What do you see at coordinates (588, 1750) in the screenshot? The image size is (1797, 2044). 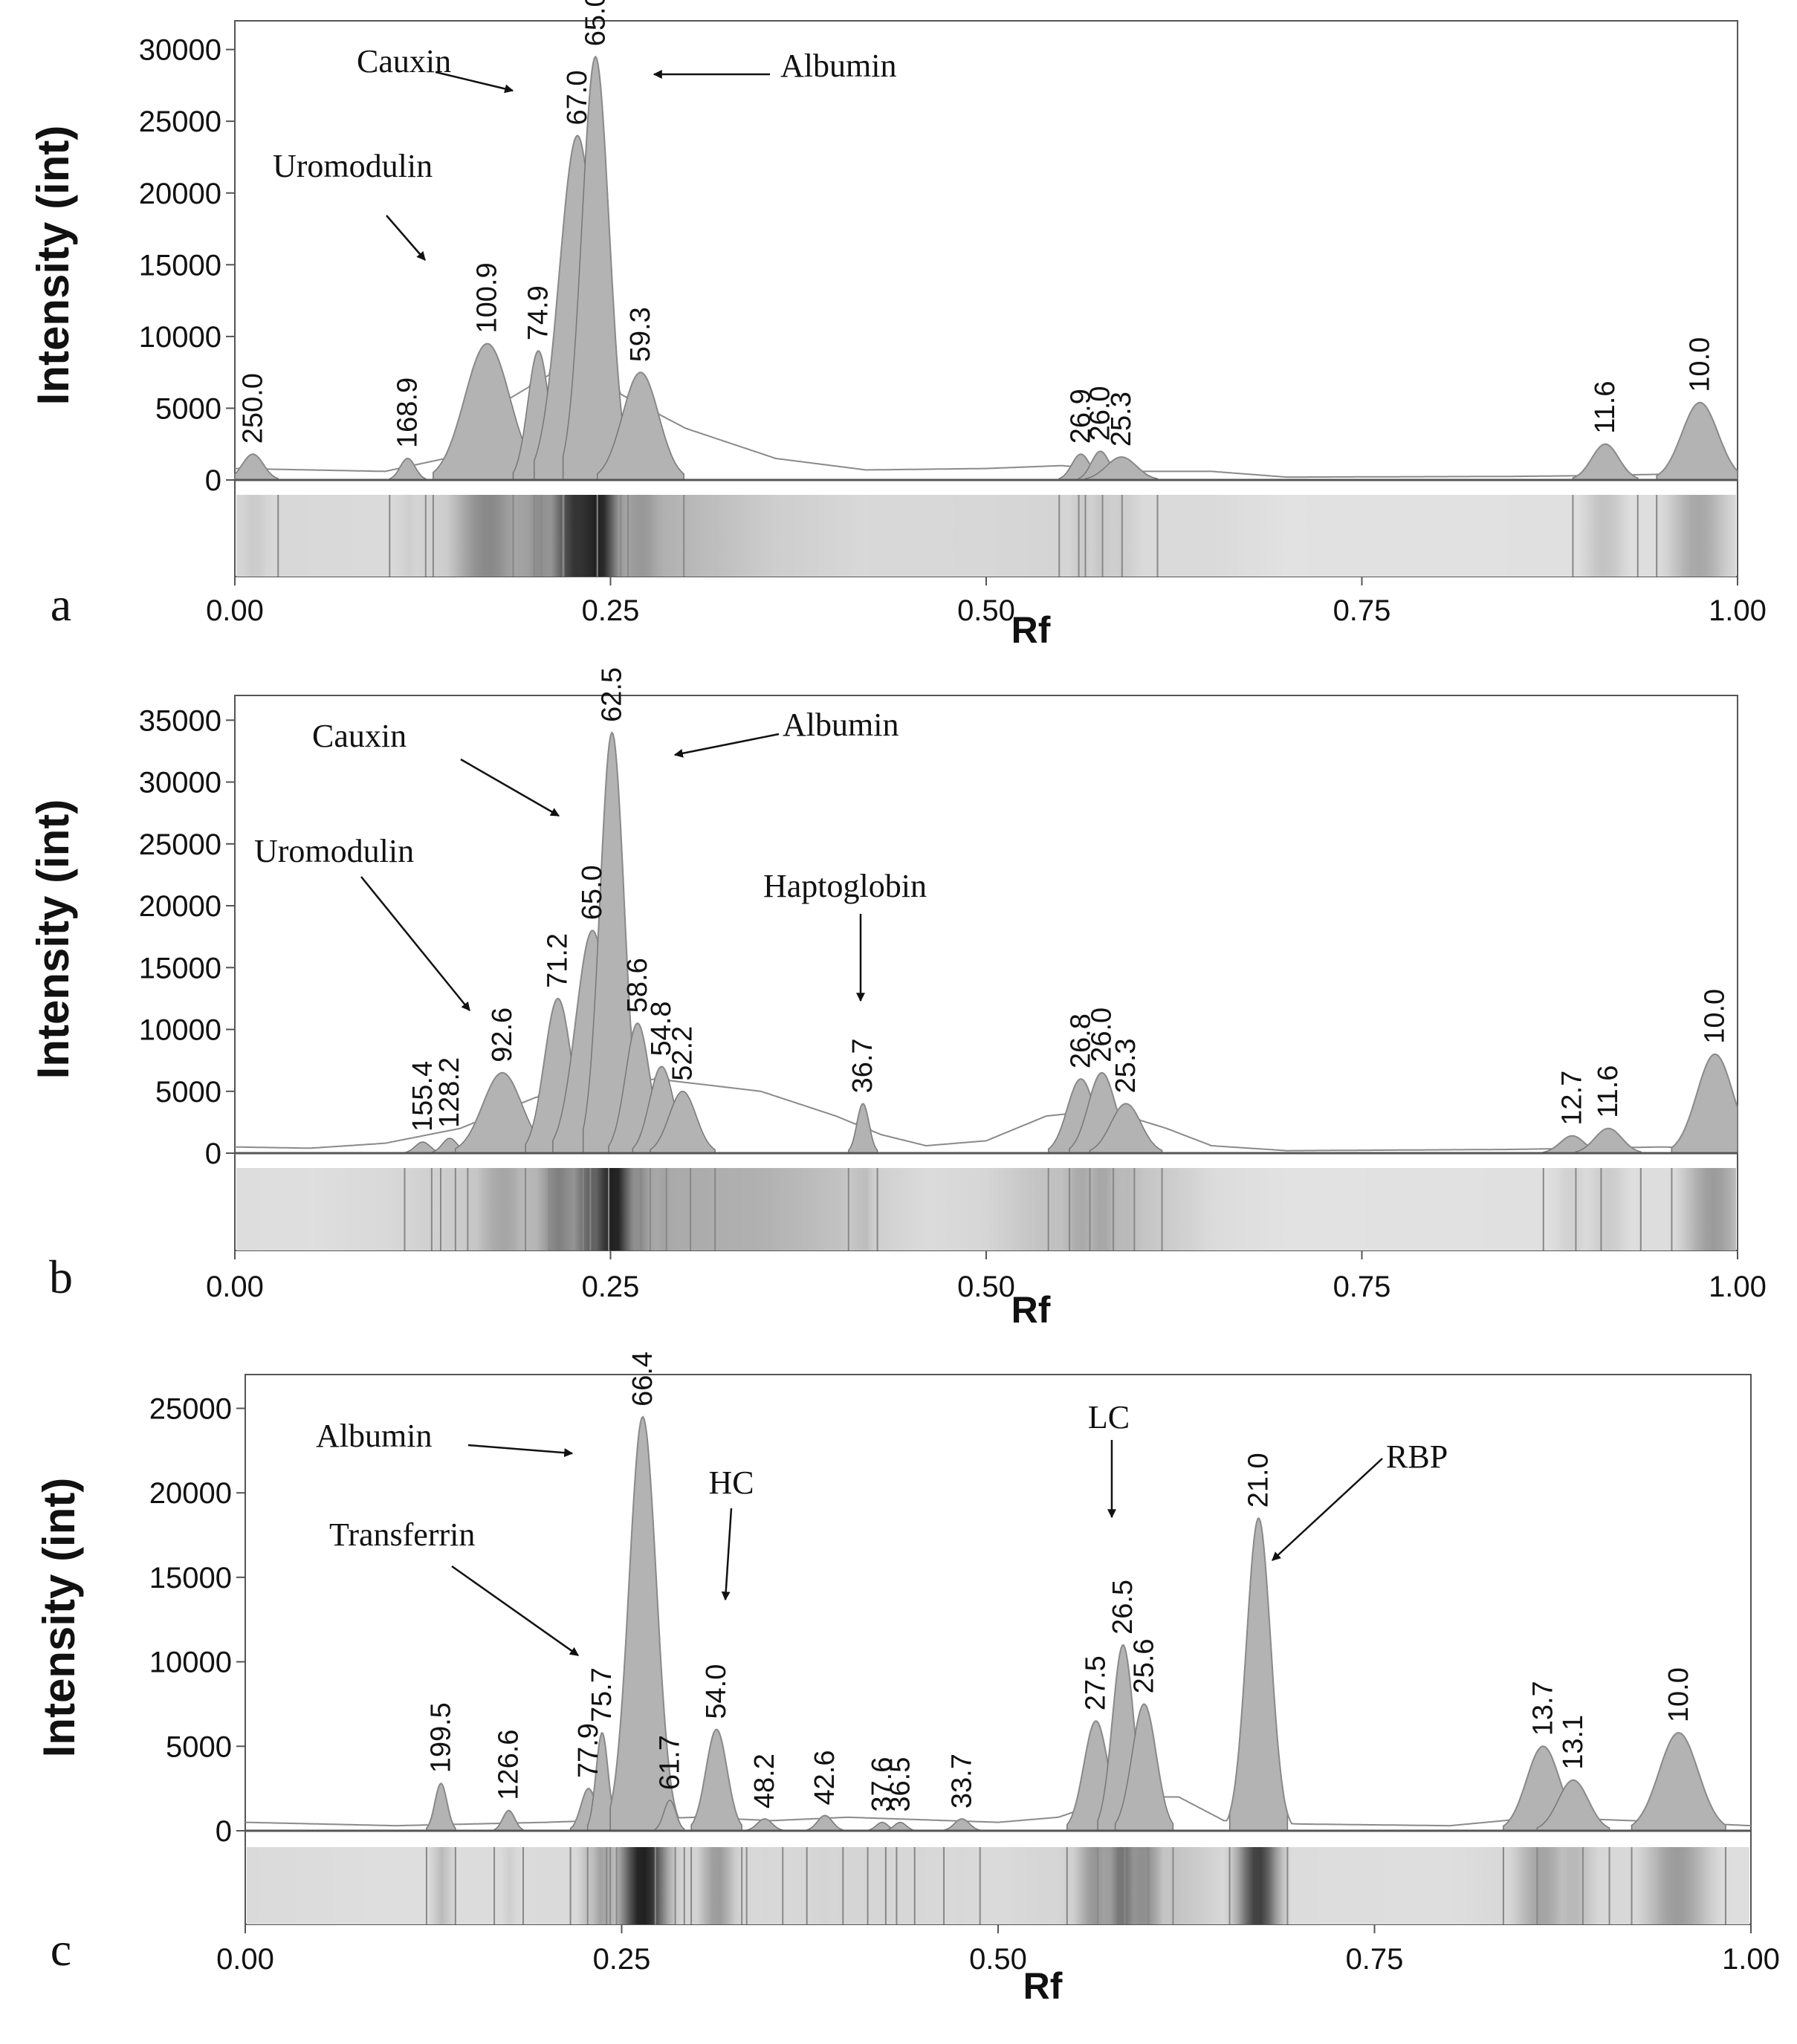 I see `peak-label: 77.9` at bounding box center [588, 1750].